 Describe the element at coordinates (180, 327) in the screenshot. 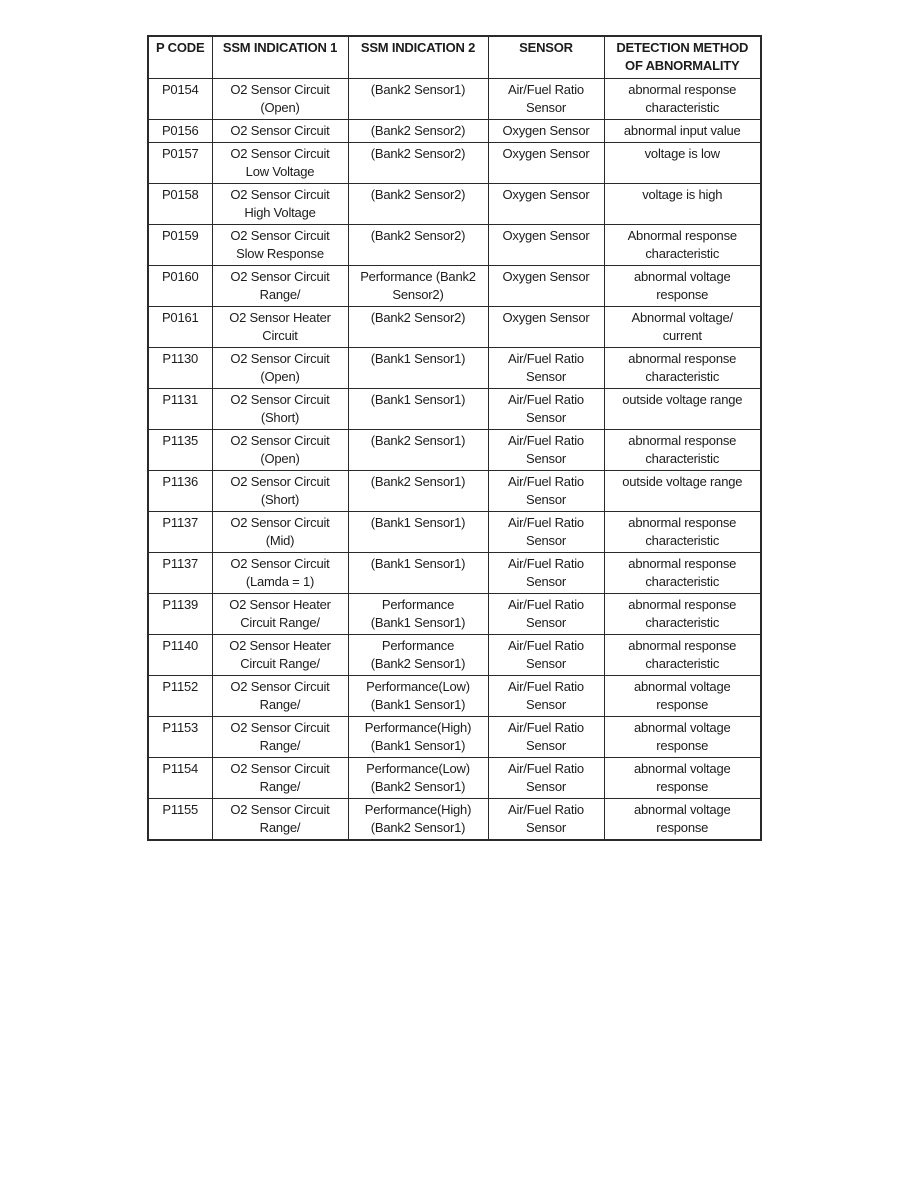

I see `cell-p-code: P0161` at that location.